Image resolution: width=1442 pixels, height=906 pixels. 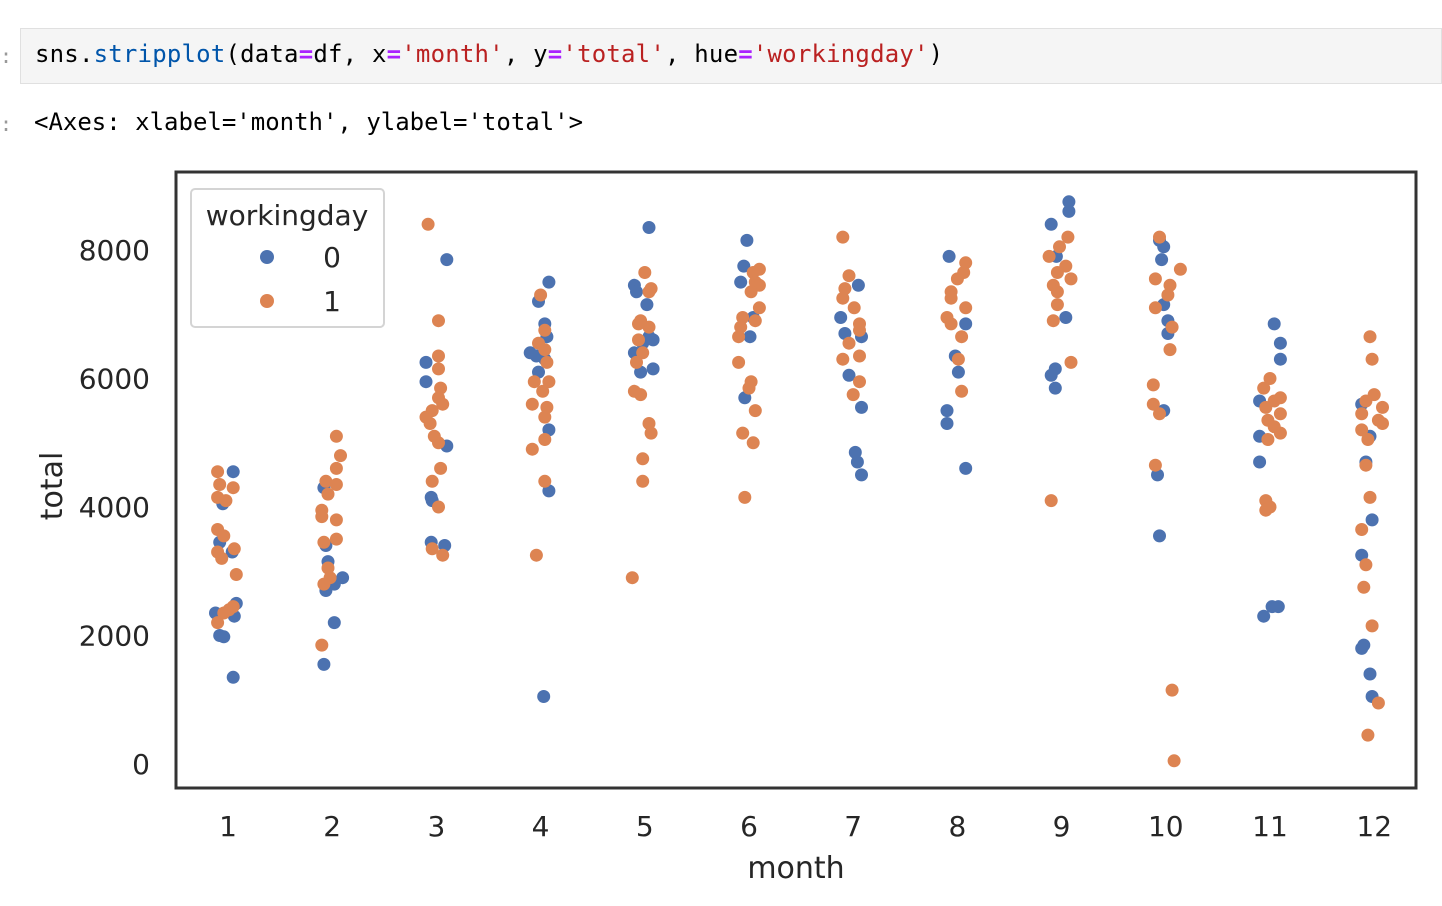 What do you see at coordinates (114, 379) in the screenshot?
I see `y-tick-label: 6000` at bounding box center [114, 379].